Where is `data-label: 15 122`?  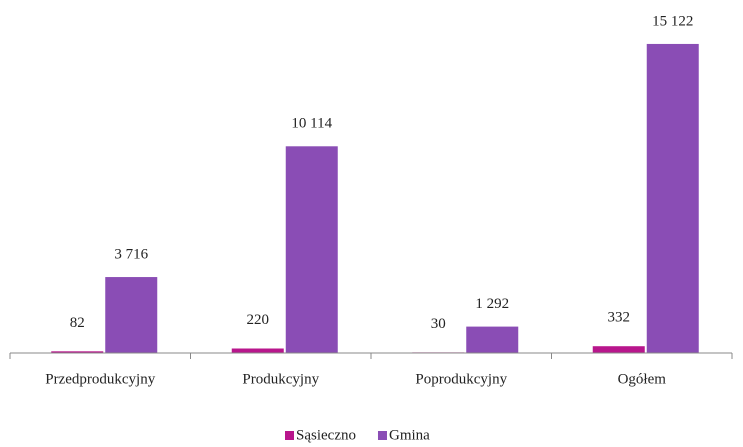 data-label: 15 122 is located at coordinates (672, 21).